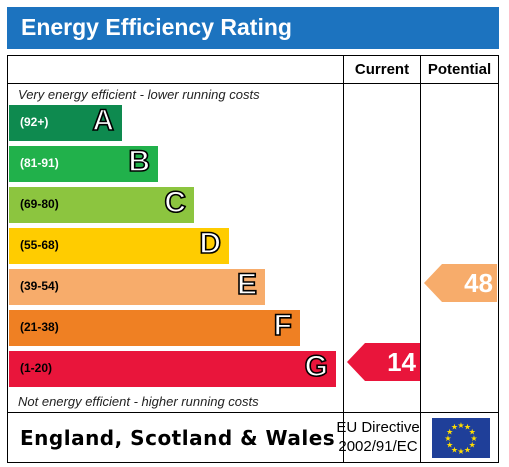  I want to click on rating-band-g: (1-20) G, so click(172, 368).